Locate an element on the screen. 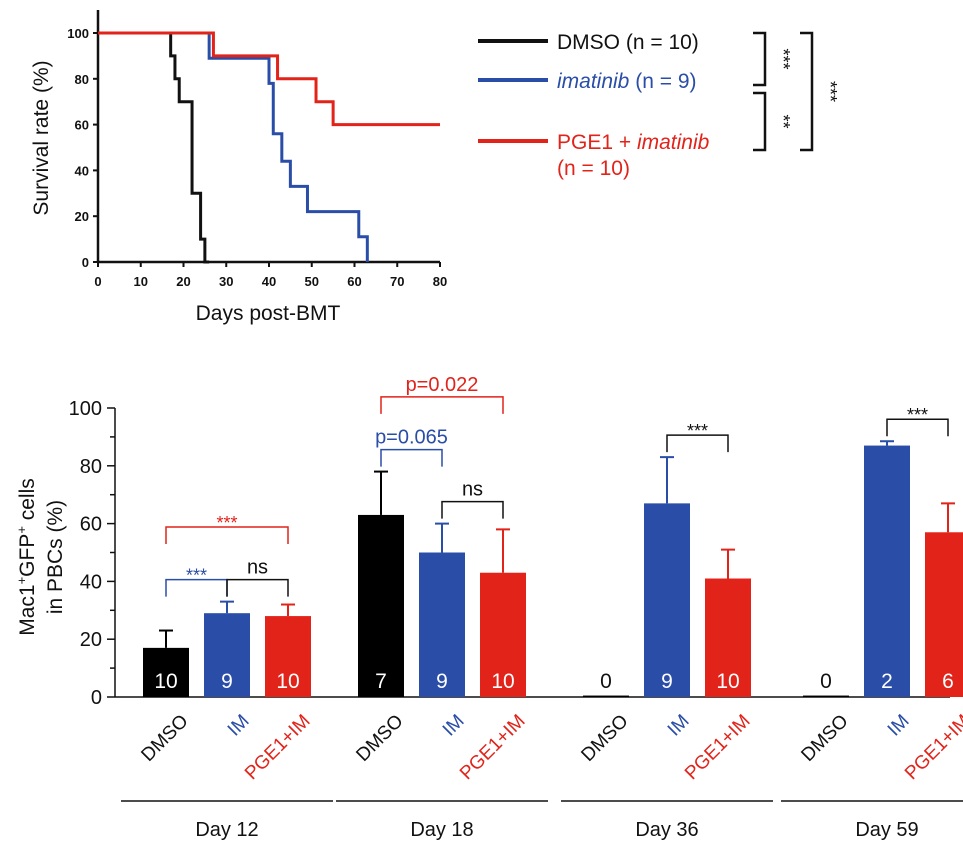 The image size is (963, 847). legend-label-2: imatinib (n = 9) is located at coordinates (627, 81).